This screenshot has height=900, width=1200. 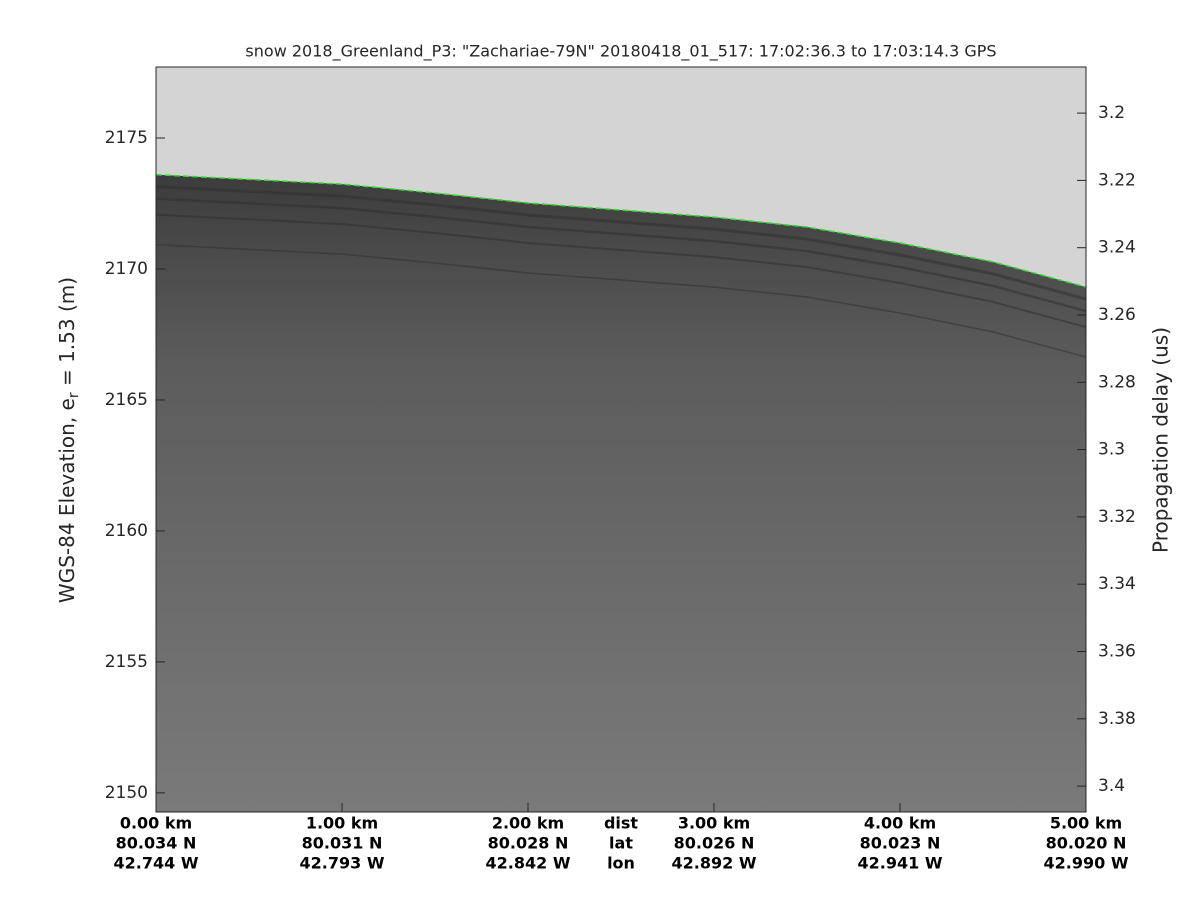 What do you see at coordinates (1117, 584) in the screenshot?
I see `y2-tick-label: 3.34` at bounding box center [1117, 584].